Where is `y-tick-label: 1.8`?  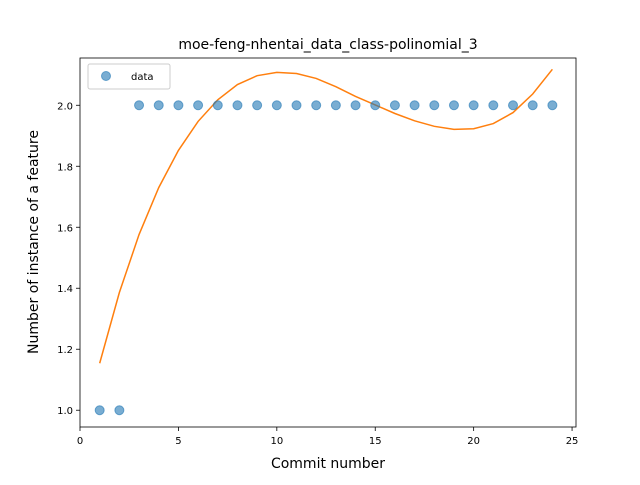
y-tick-label: 1.8 is located at coordinates (65, 167).